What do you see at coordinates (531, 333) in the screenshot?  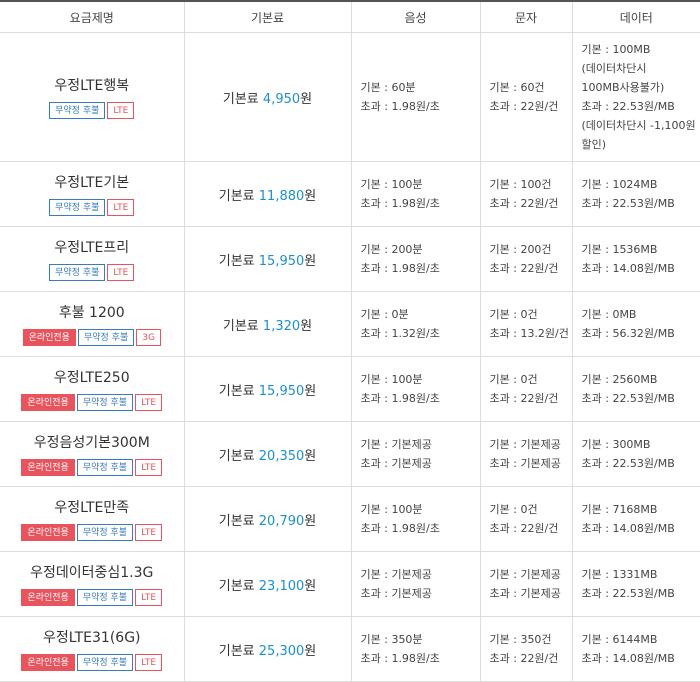 I see `sms-line: 초과 : 13.2원/건` at bounding box center [531, 333].